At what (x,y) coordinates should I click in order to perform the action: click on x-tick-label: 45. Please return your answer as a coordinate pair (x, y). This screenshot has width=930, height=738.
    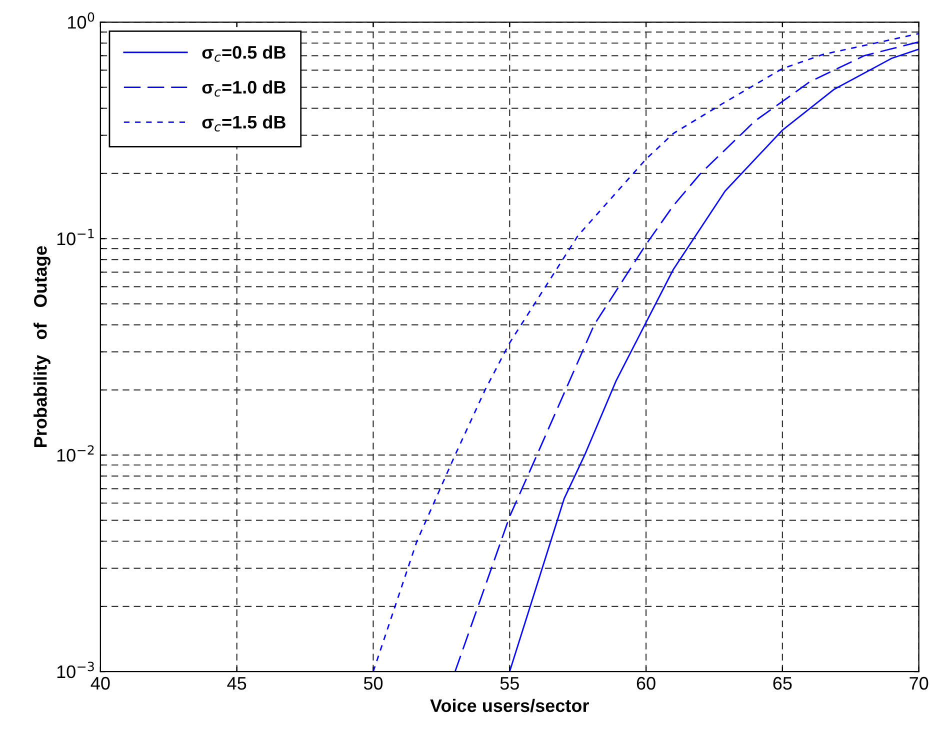
    Looking at the image, I should click on (236, 683).